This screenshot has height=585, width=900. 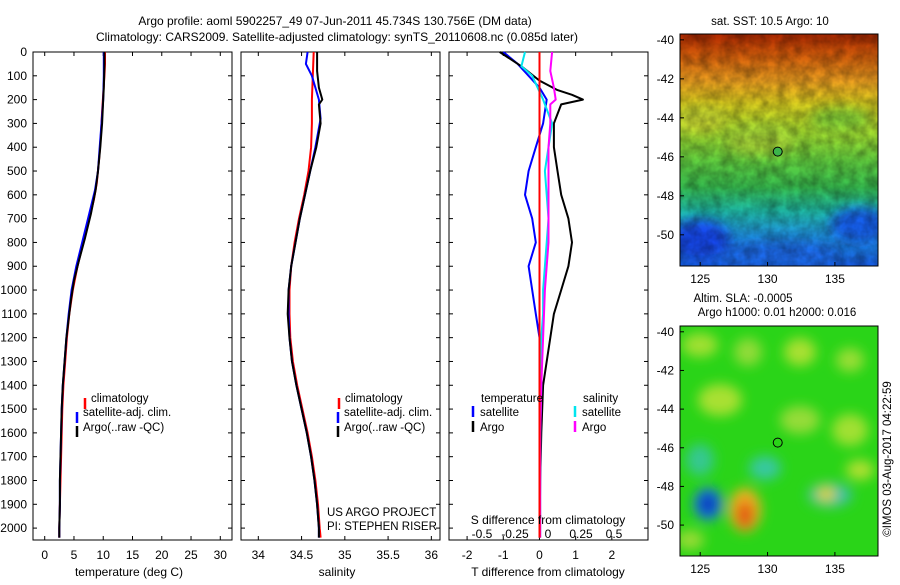 What do you see at coordinates (777, 313) in the screenshot?
I see `sla-map-title-line2: Argo h1000: 0.01 h2000: 0.016` at bounding box center [777, 313].